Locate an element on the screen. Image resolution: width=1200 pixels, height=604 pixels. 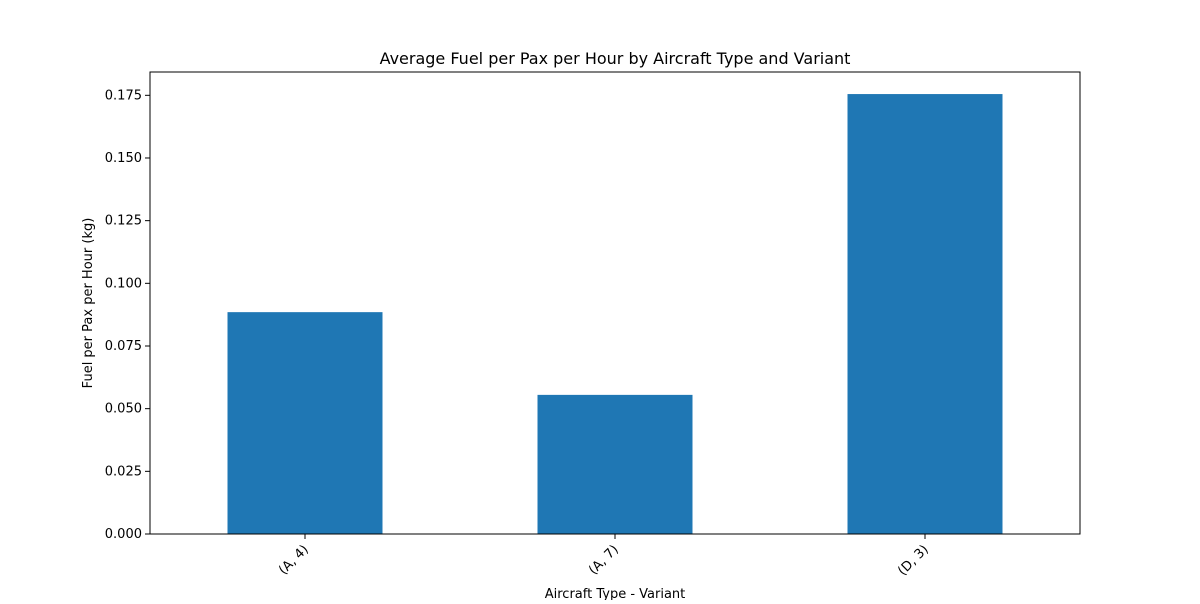
y-tick-label: 0.025 is located at coordinates (123, 471).